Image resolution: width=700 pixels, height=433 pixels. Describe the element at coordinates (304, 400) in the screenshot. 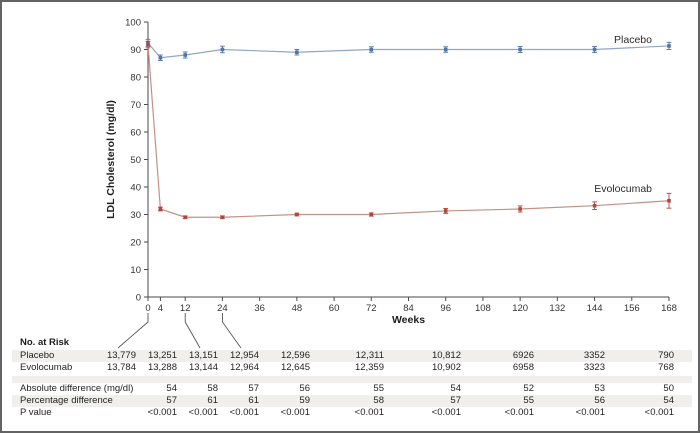

I see `table-cell: 59` at that location.